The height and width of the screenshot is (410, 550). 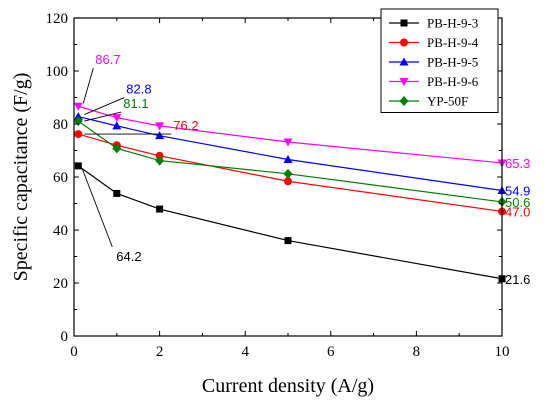 What do you see at coordinates (452, 62) in the screenshot?
I see `legend-label: PB-H-9-5` at bounding box center [452, 62].